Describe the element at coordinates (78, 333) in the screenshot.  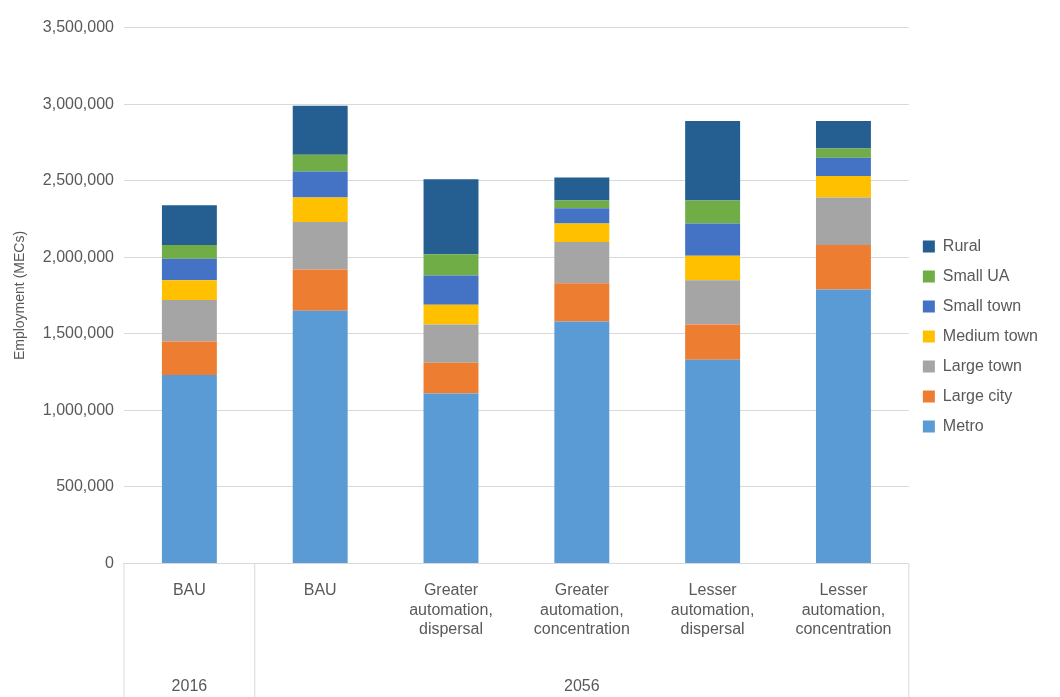
I see `y-tick-label: 1,500,000` at that location.